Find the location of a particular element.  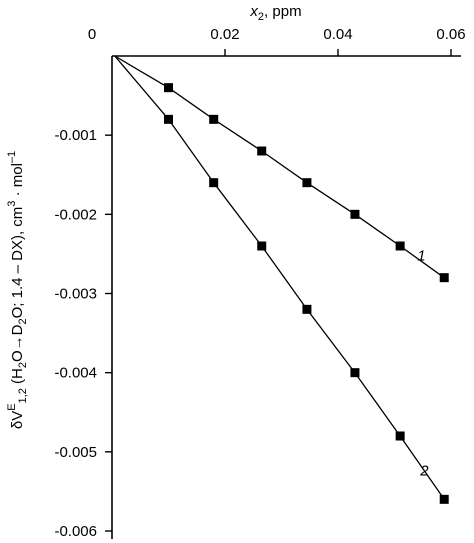

y-tick-label: -0.005 is located at coordinates (75, 452).